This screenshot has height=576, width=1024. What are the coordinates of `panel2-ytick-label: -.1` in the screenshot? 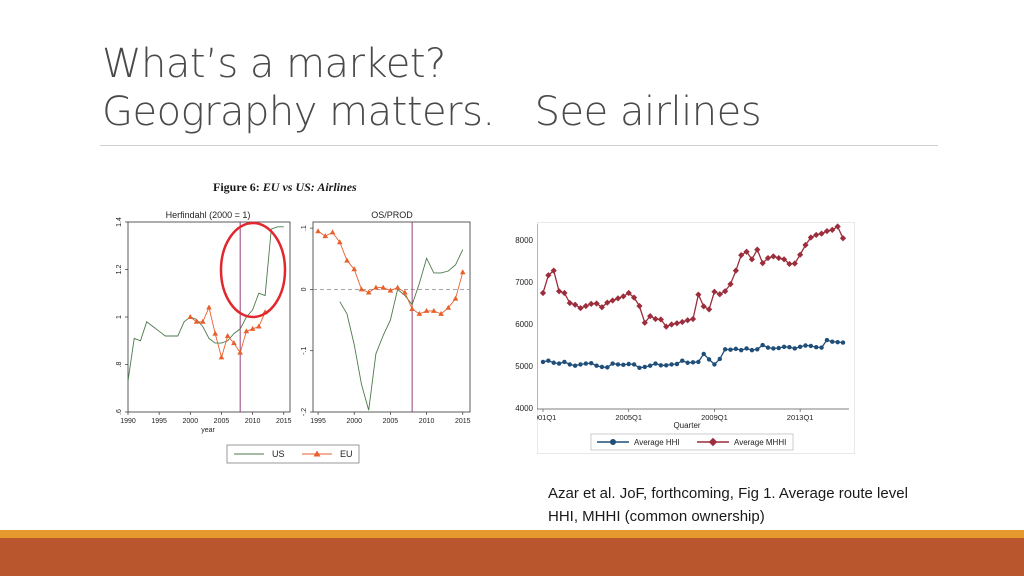 It's located at (304, 351).